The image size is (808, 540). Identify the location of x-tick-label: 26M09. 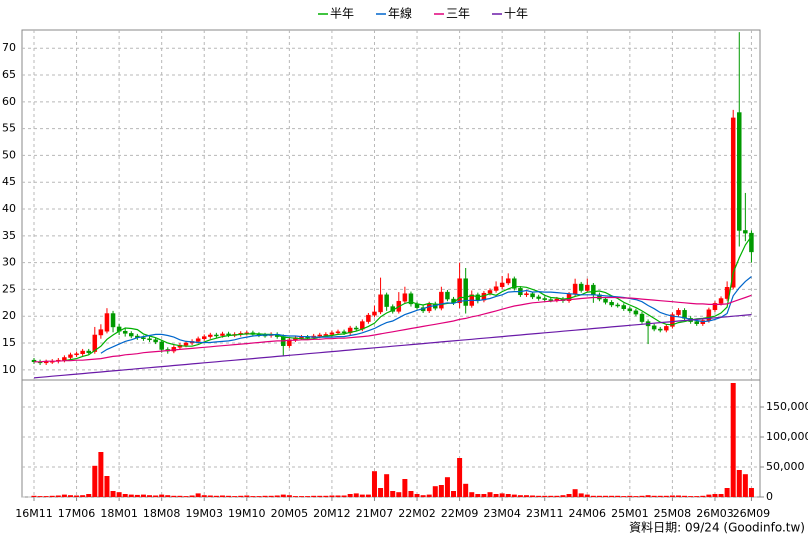
(752, 513).